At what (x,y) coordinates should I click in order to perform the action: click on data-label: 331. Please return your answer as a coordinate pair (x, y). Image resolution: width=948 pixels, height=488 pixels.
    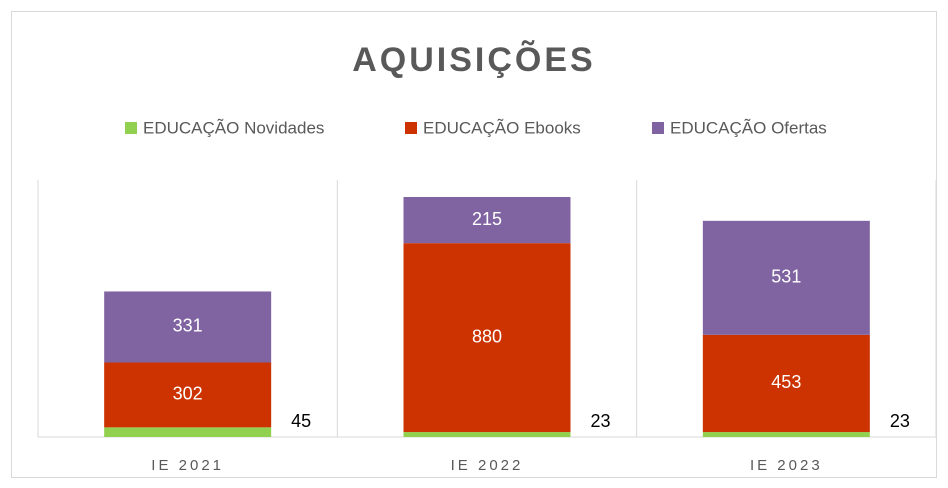
    Looking at the image, I should click on (188, 326).